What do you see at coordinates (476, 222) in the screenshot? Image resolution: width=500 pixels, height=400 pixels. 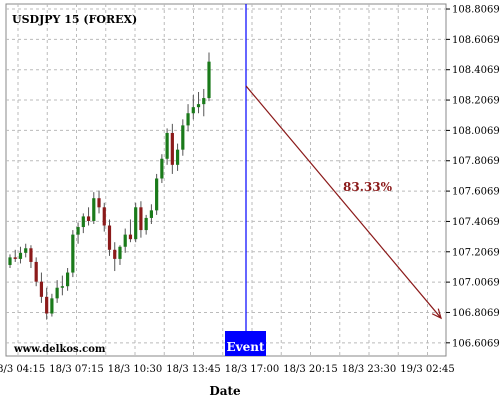 I see `y-tick-label: 107.4069` at bounding box center [476, 222].